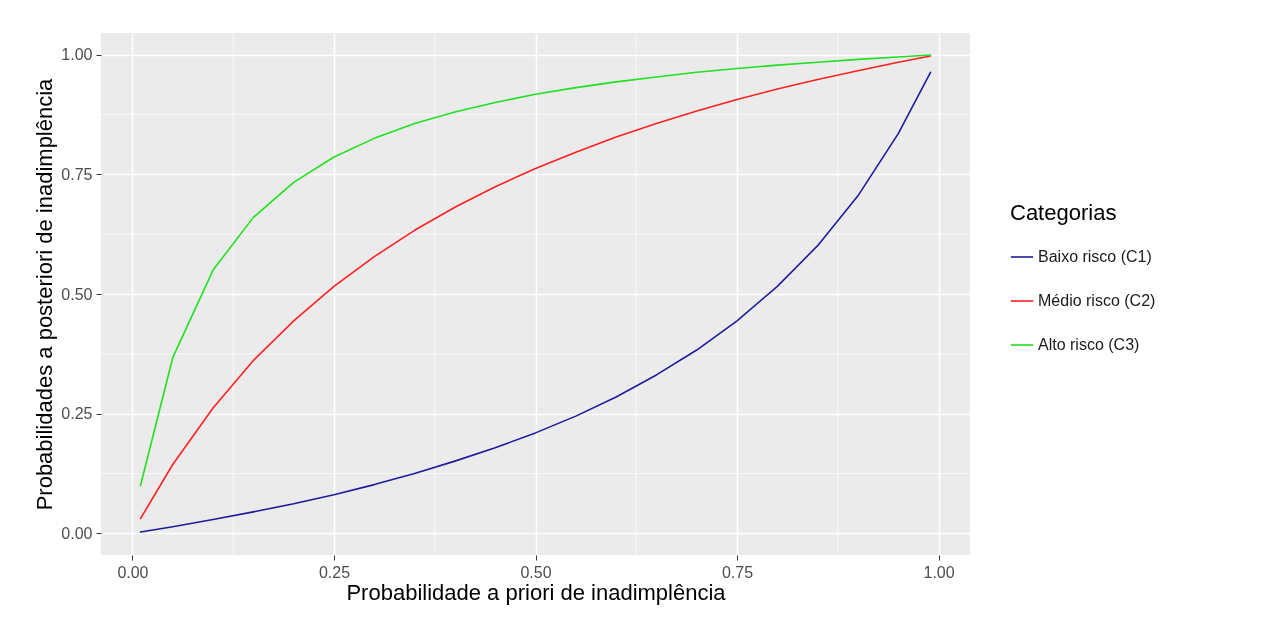 This screenshot has height=632, width=1272. What do you see at coordinates (1089, 344) in the screenshot?
I see `legend-label: Alto risco (C3)` at bounding box center [1089, 344].